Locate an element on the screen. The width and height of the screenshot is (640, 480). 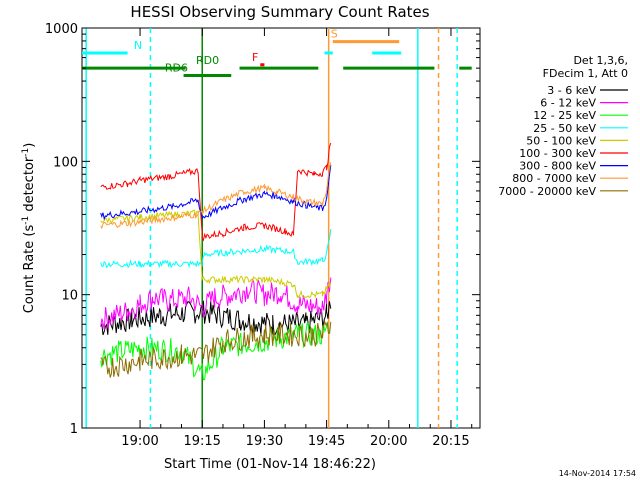
legend-label-0: 3 - 6 keV is located at coordinates (571, 90).